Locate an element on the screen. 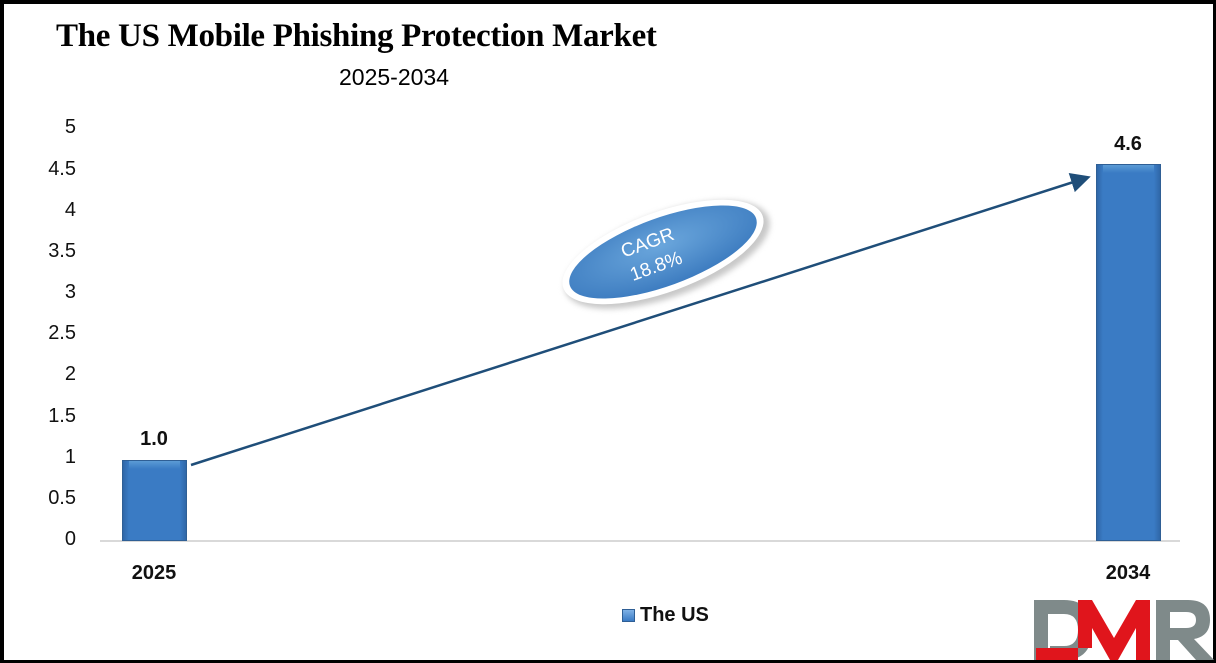 The width and height of the screenshot is (1216, 663). x-label-2025: 2025 is located at coordinates (154, 573).